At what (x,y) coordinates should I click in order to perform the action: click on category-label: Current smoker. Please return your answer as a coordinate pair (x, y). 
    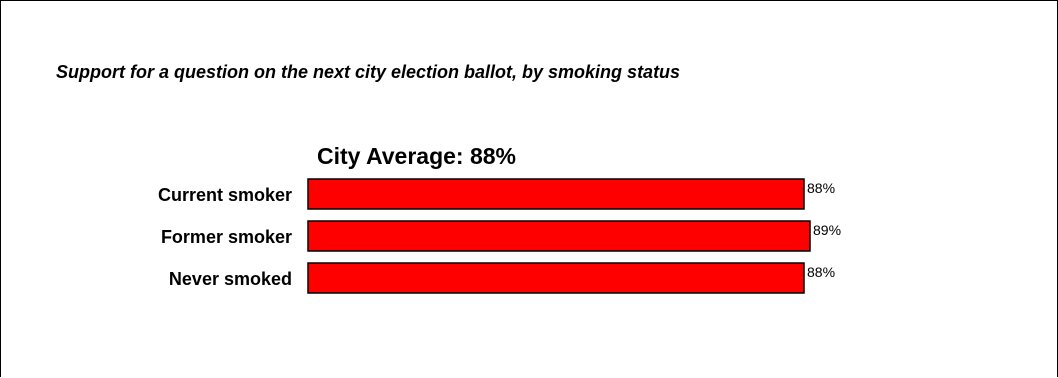
    Looking at the image, I should click on (225, 195).